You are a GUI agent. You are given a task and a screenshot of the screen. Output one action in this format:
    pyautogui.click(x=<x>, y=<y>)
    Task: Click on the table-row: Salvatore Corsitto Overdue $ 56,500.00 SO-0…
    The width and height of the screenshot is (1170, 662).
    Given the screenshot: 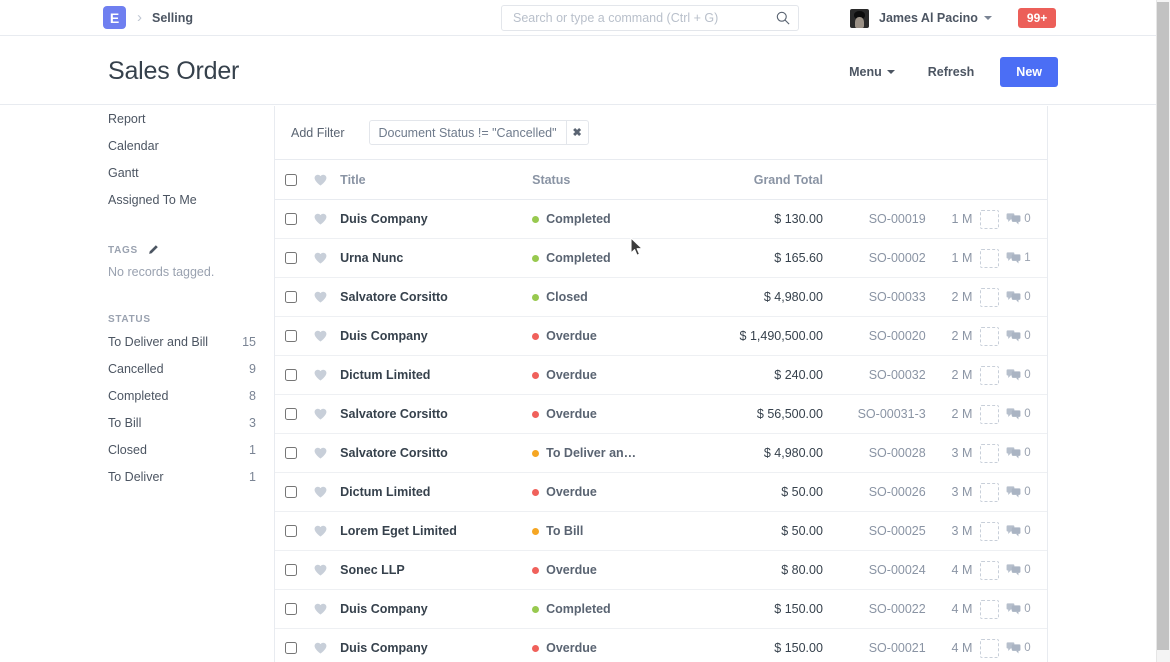 What is the action you would take?
    pyautogui.click(x=661, y=414)
    